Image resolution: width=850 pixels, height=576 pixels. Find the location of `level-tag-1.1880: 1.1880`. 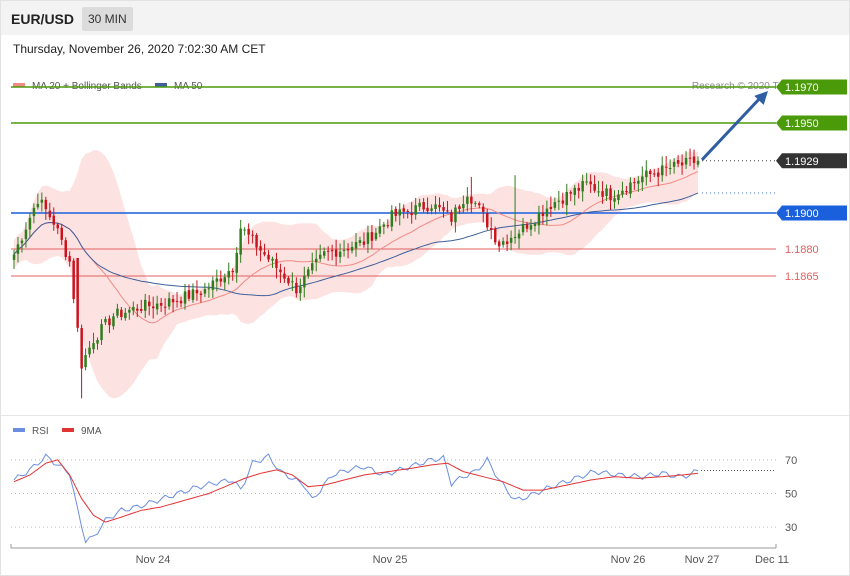

level-tag-1.1880: 1.1880 is located at coordinates (802, 250).